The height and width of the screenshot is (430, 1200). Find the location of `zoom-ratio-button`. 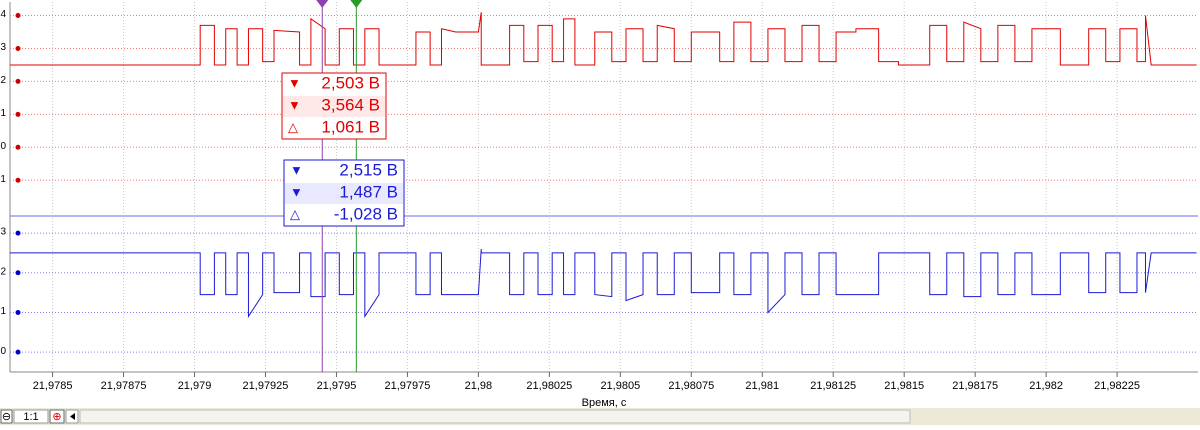

zoom-ratio-button is located at coordinates (31, 416).